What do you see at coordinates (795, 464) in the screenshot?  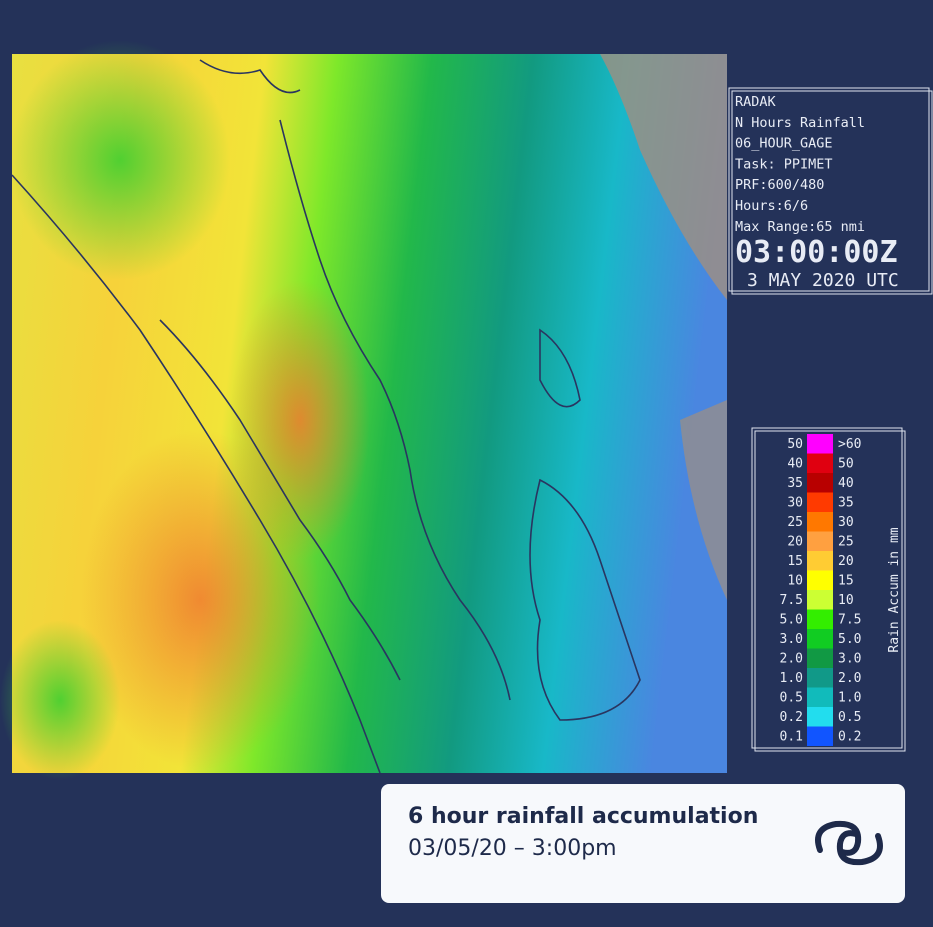 I see `legend-low: 40` at bounding box center [795, 464].